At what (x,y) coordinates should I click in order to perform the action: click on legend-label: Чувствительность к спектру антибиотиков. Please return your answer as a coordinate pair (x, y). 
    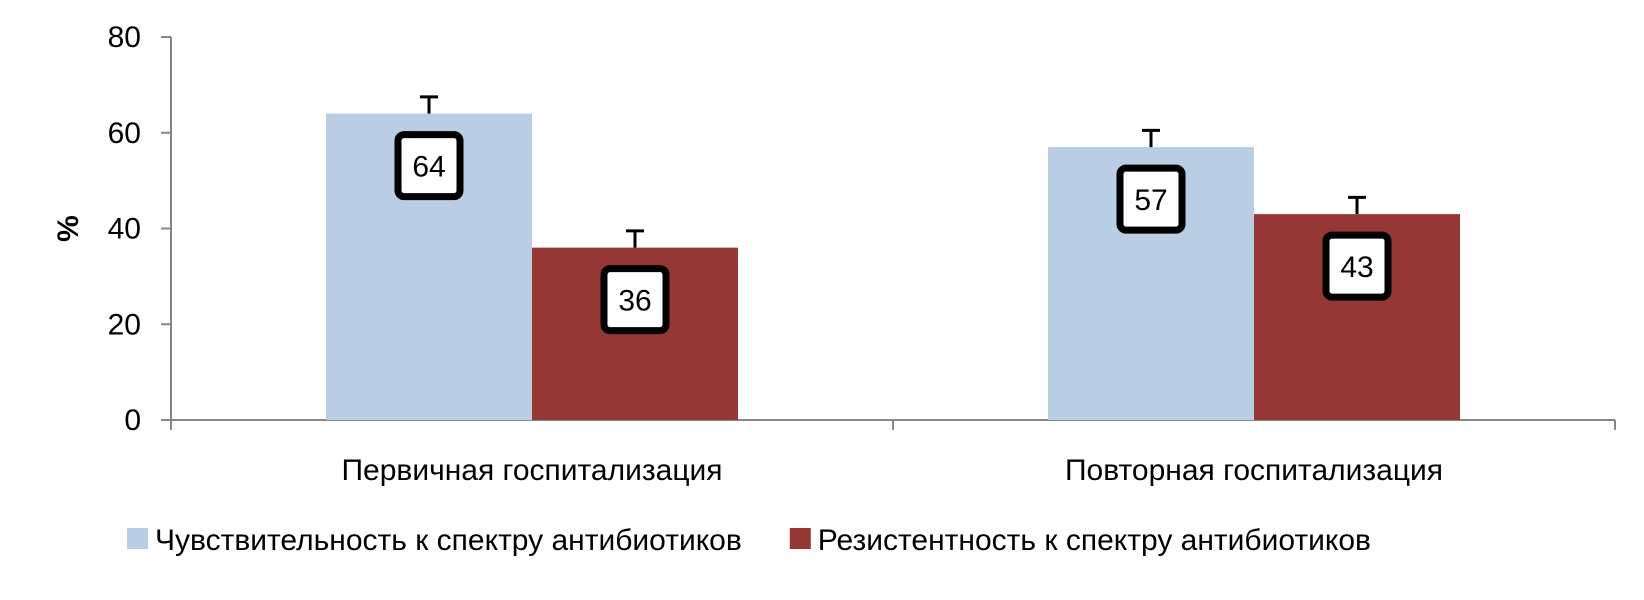
    Looking at the image, I should click on (448, 540).